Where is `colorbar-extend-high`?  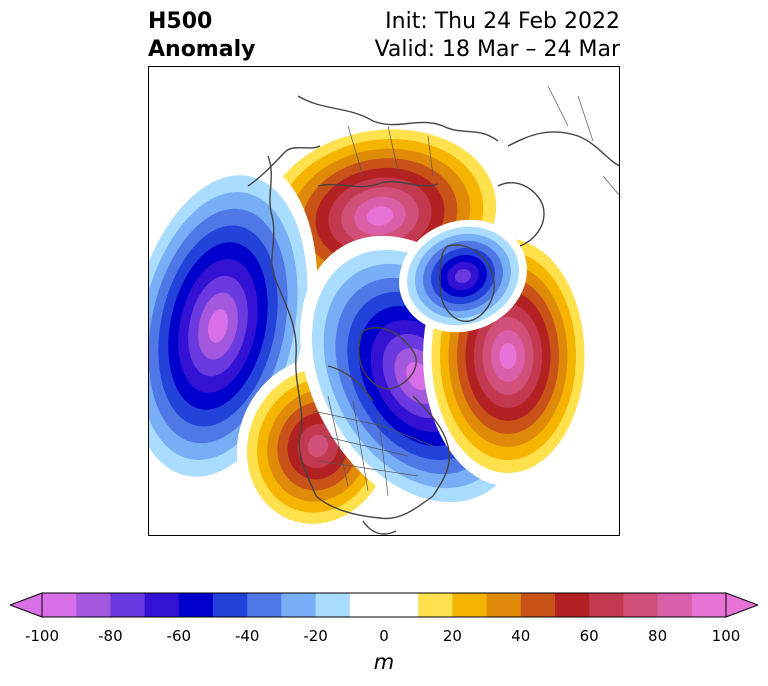
colorbar-extend-high is located at coordinates (741, 605).